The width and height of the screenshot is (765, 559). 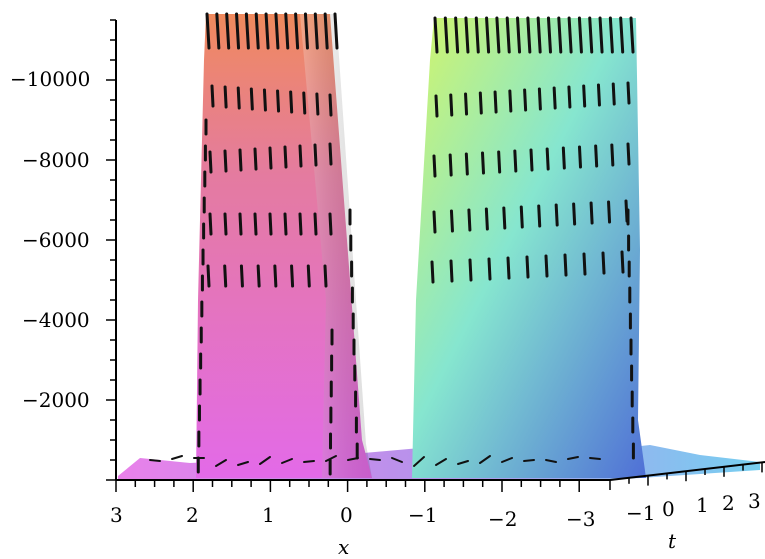 I want to click on t-axis-title: t, so click(x=672, y=541).